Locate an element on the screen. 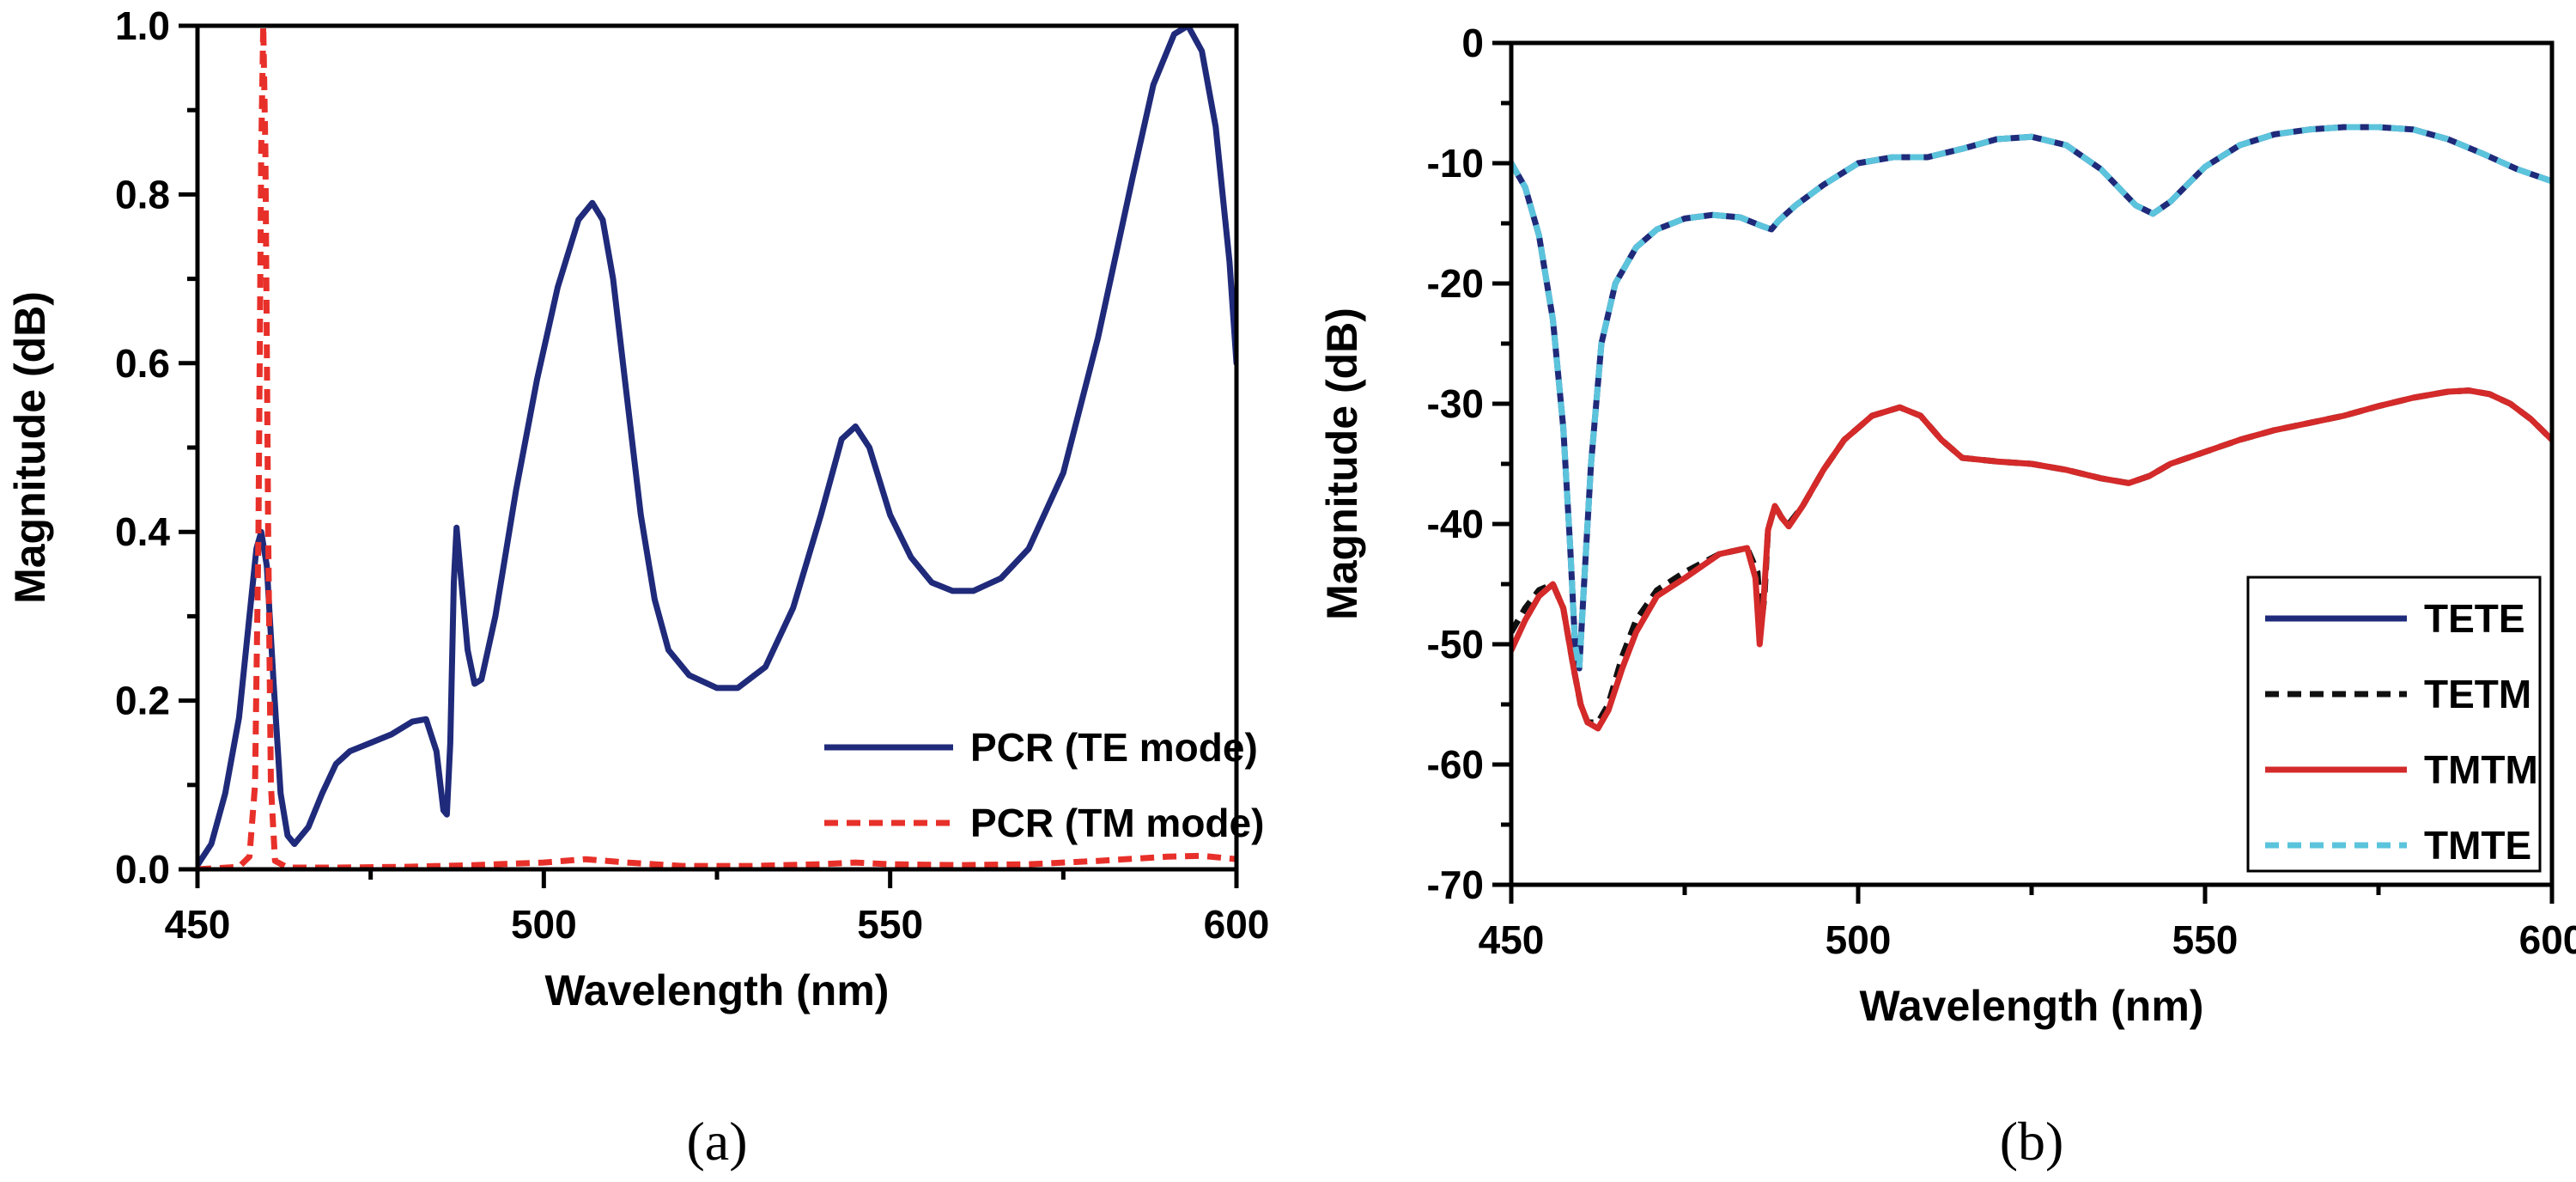 The height and width of the screenshot is (1182, 2576). panel-b-y-tick-label: -20 is located at coordinates (1455, 283).